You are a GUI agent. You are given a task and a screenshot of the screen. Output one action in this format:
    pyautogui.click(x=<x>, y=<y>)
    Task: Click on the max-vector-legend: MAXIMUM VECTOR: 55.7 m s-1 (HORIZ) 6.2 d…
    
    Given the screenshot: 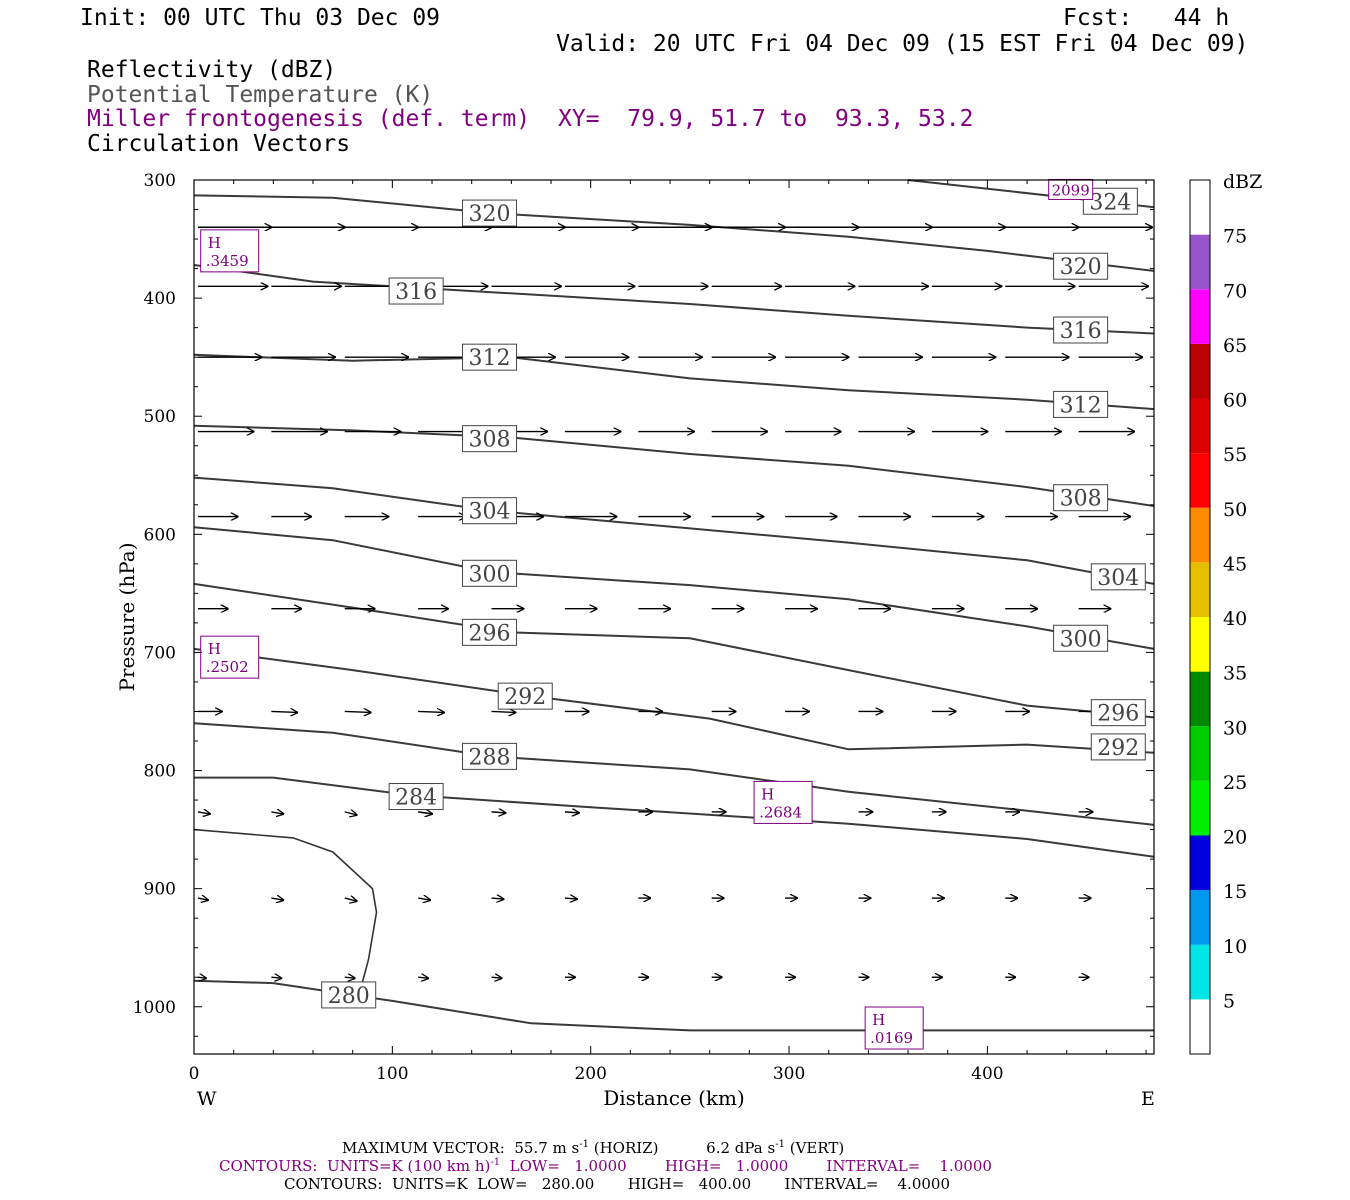 What is the action you would take?
    pyautogui.click(x=593, y=1148)
    